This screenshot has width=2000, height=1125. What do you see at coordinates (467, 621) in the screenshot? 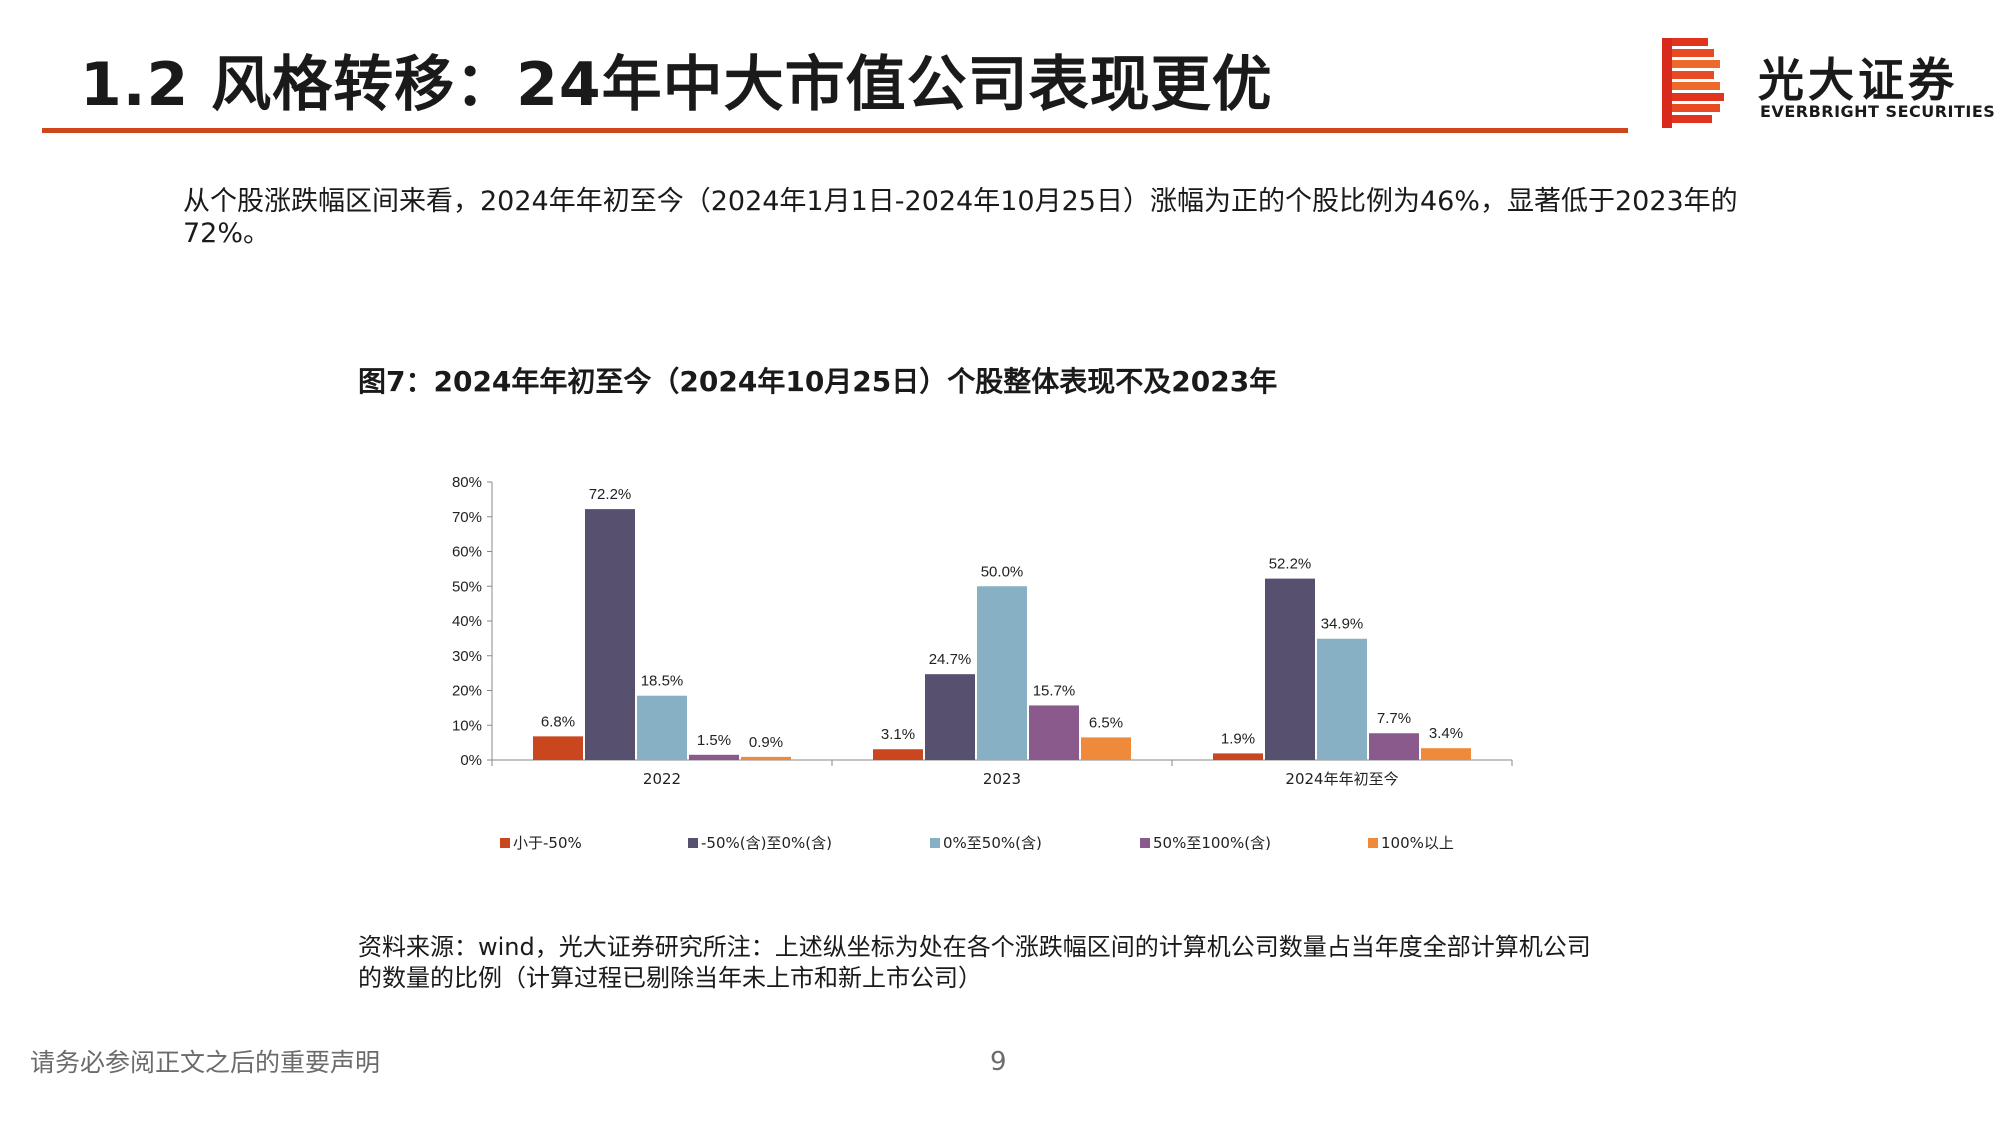
I see `y-tick-label: 40%` at bounding box center [467, 621].